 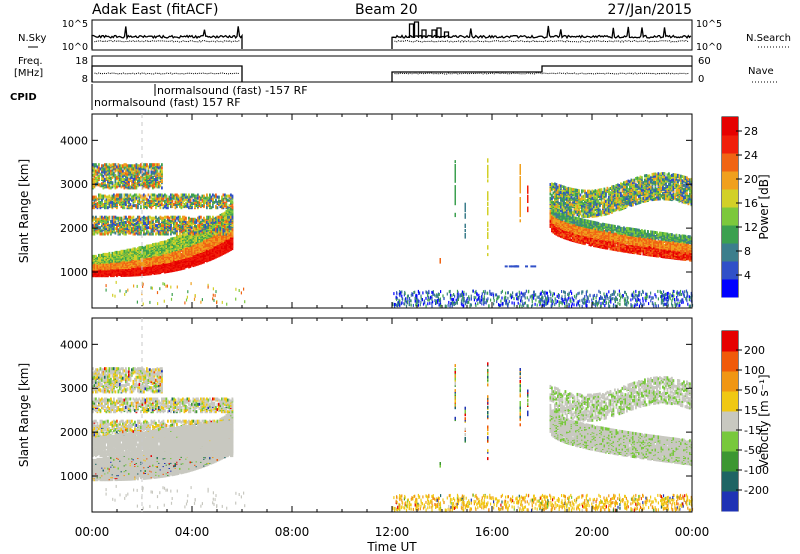 I want to click on beam-label: Beam 20, so click(x=386, y=10).